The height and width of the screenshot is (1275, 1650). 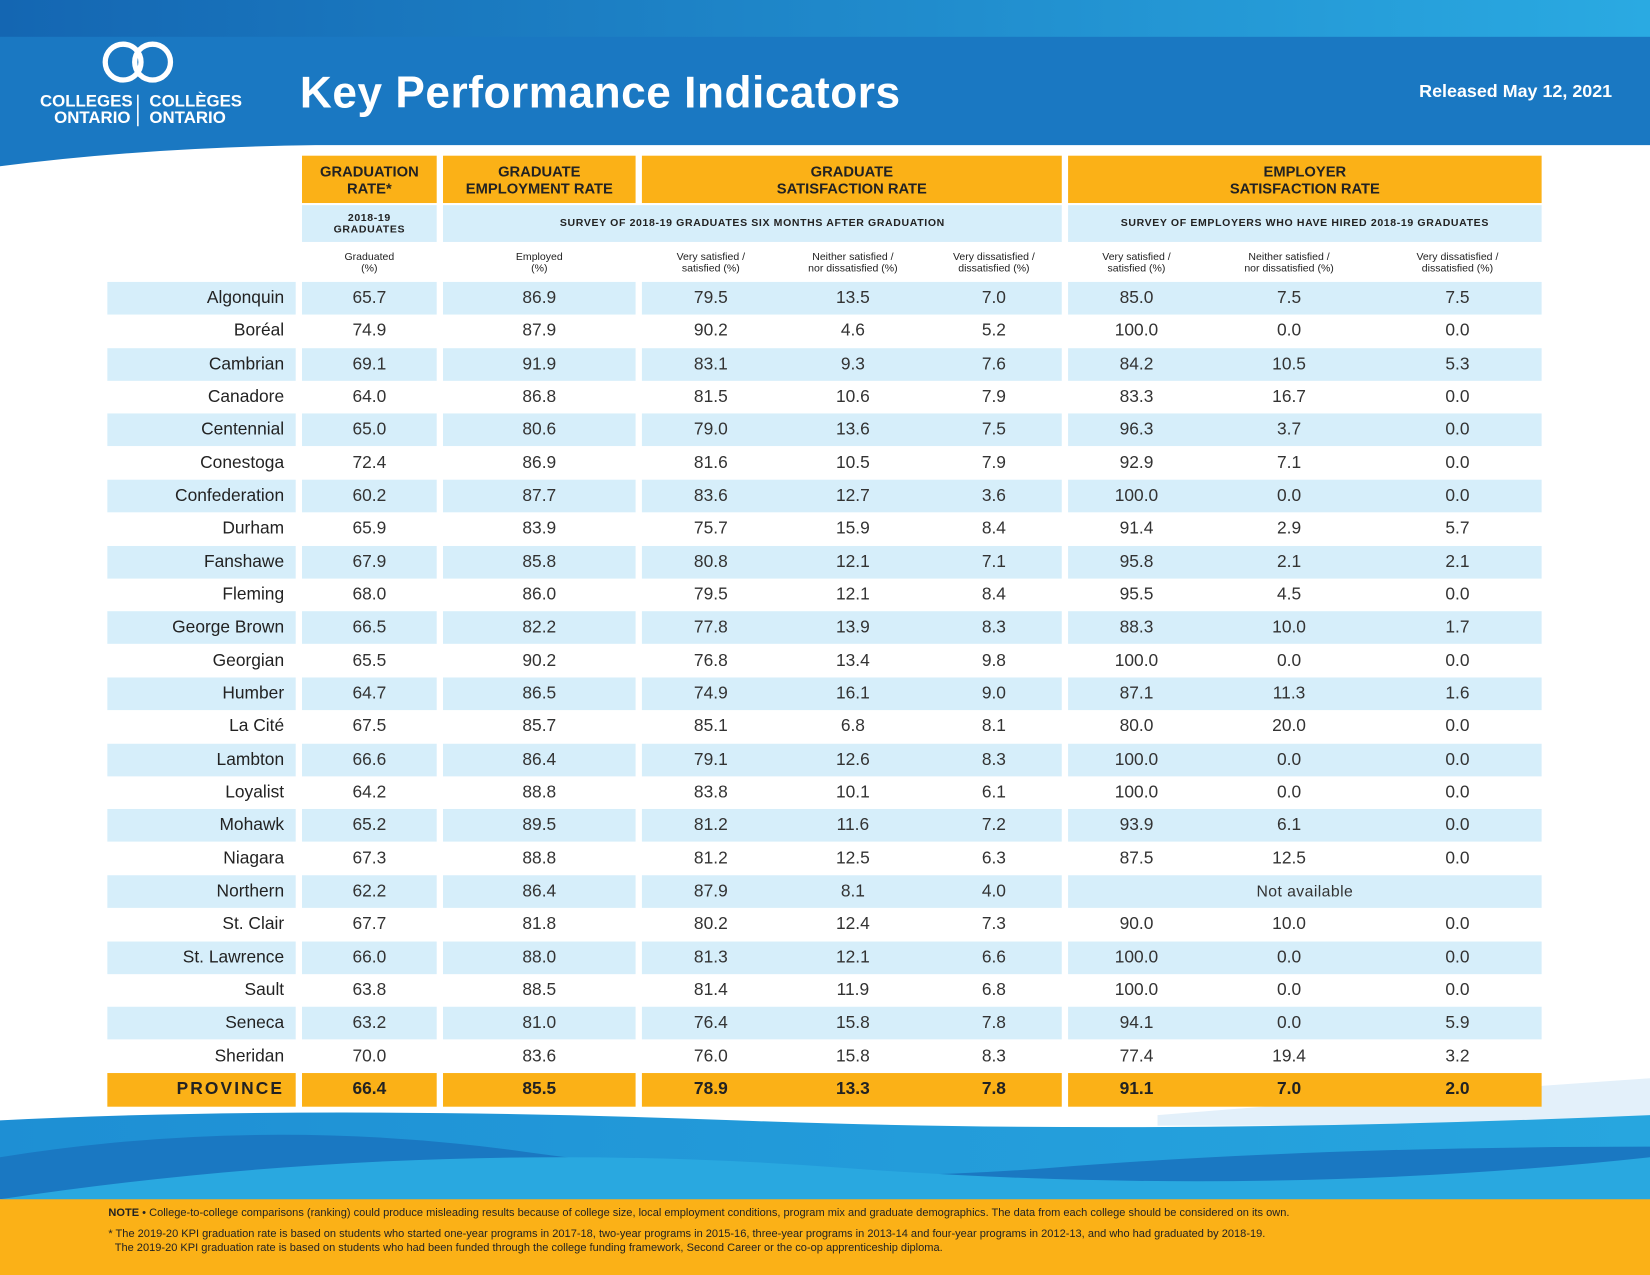 What do you see at coordinates (257, 726) in the screenshot?
I see `row-label: La Cité` at bounding box center [257, 726].